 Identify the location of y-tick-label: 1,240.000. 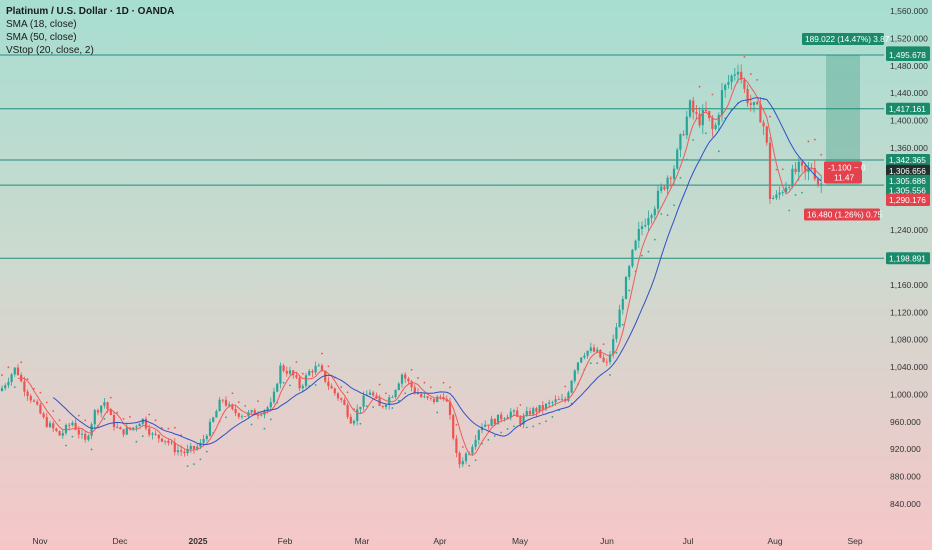
(909, 230).